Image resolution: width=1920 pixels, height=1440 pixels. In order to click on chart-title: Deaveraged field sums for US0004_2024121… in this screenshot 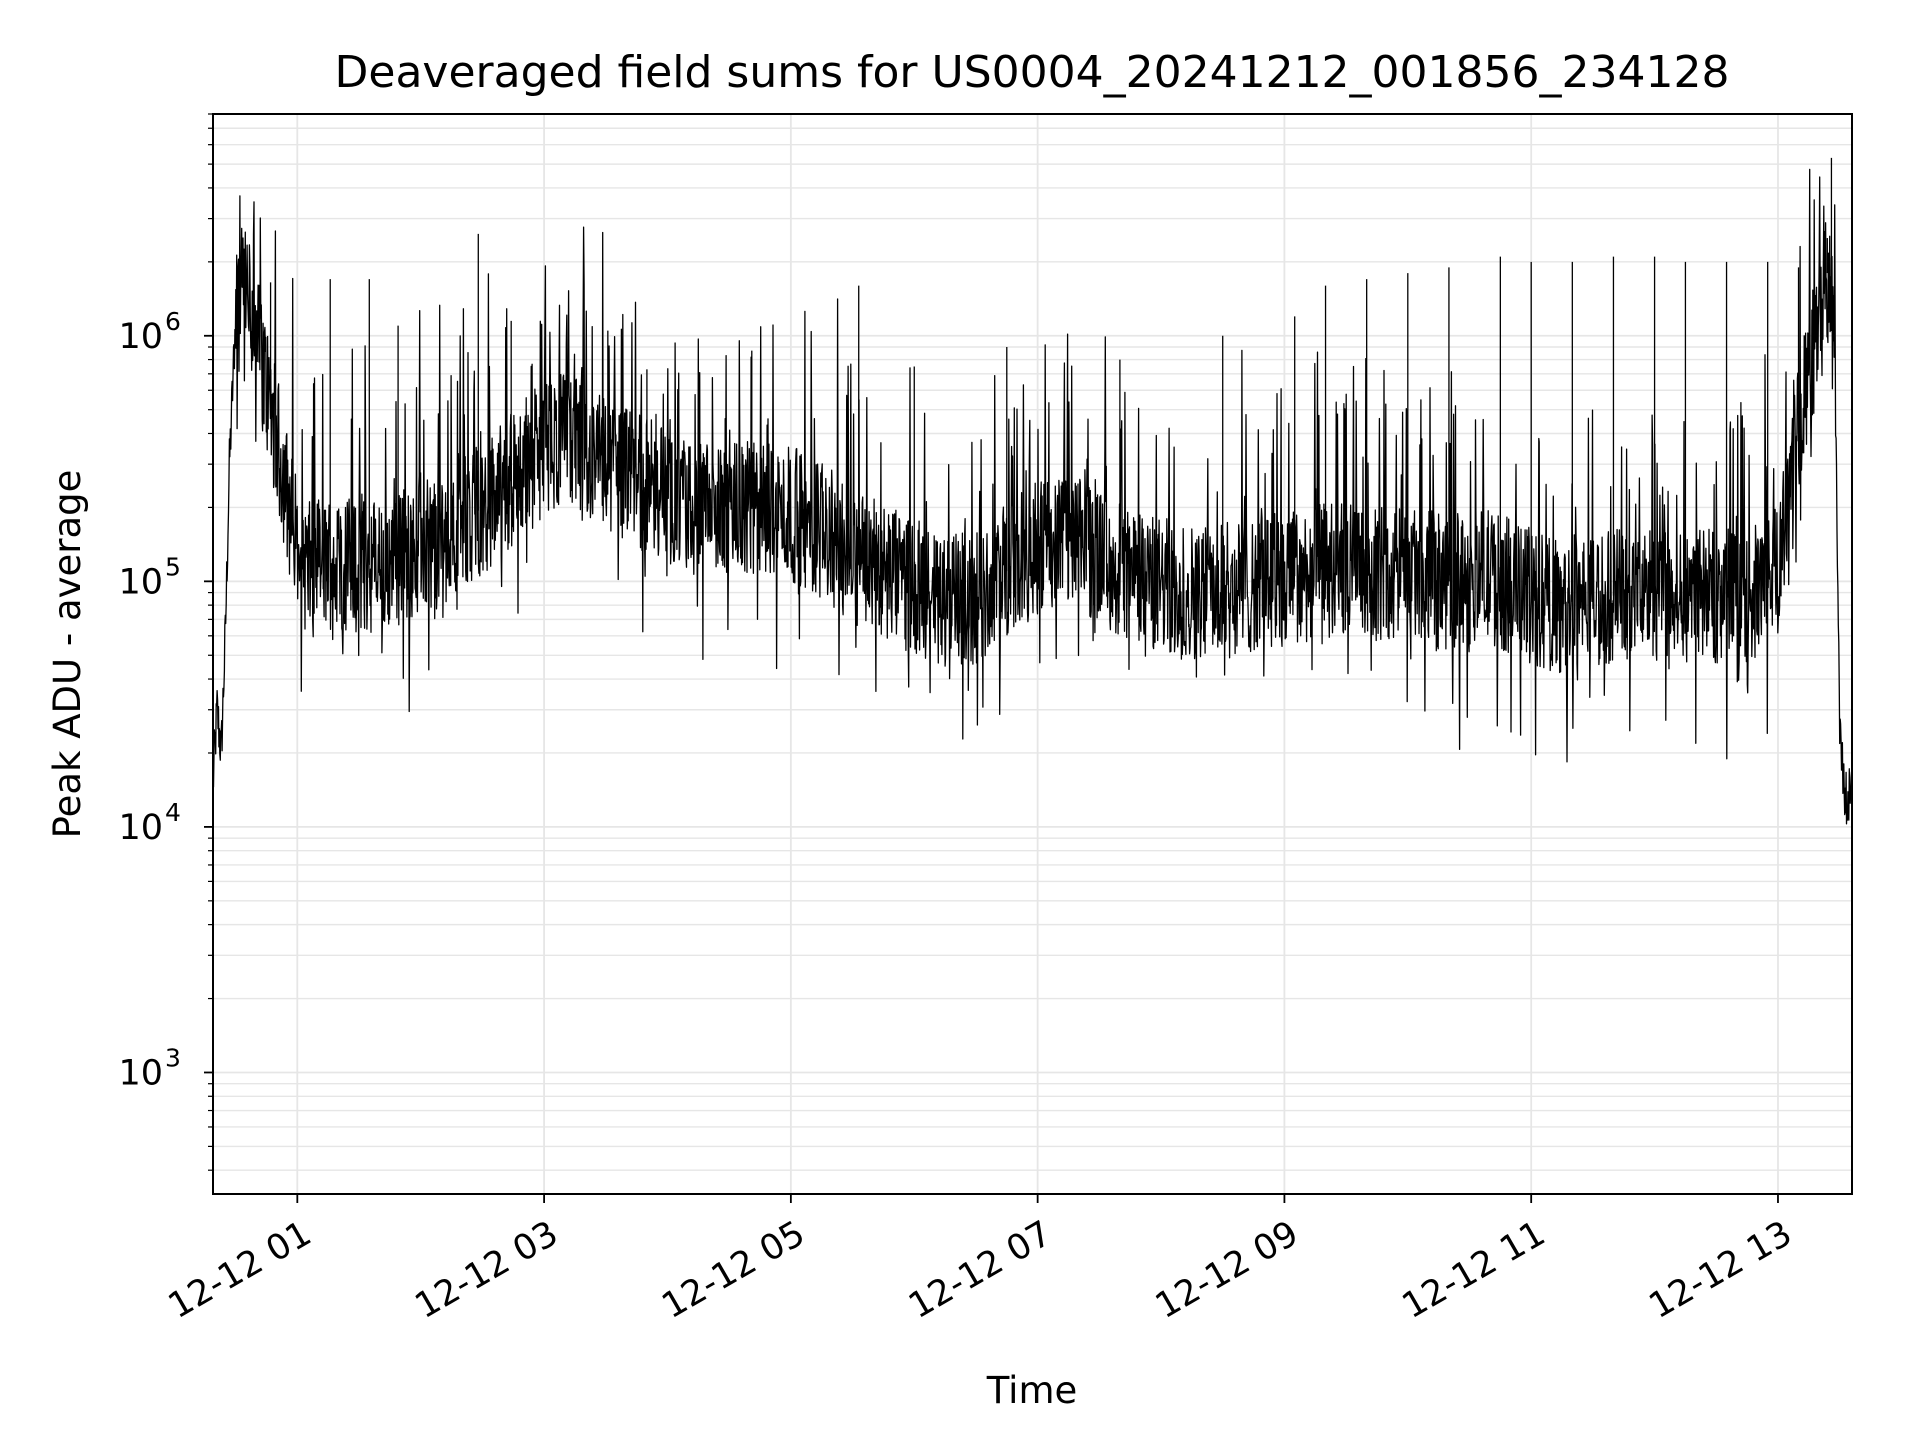, I will do `click(1032, 72)`.